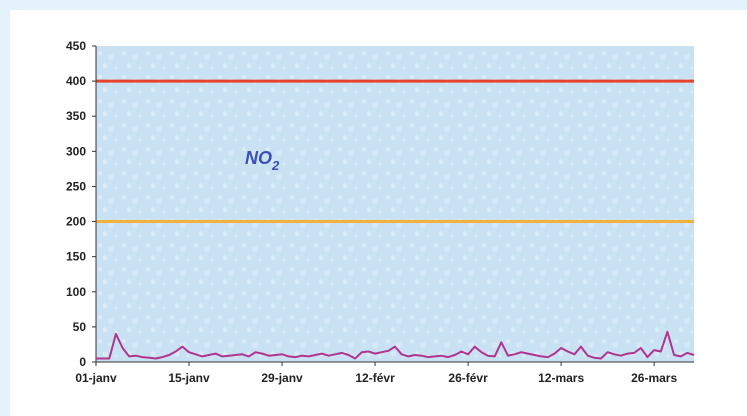 The width and height of the screenshot is (747, 416). What do you see at coordinates (654, 378) in the screenshot?
I see `x-tick-label: 26-mars` at bounding box center [654, 378].